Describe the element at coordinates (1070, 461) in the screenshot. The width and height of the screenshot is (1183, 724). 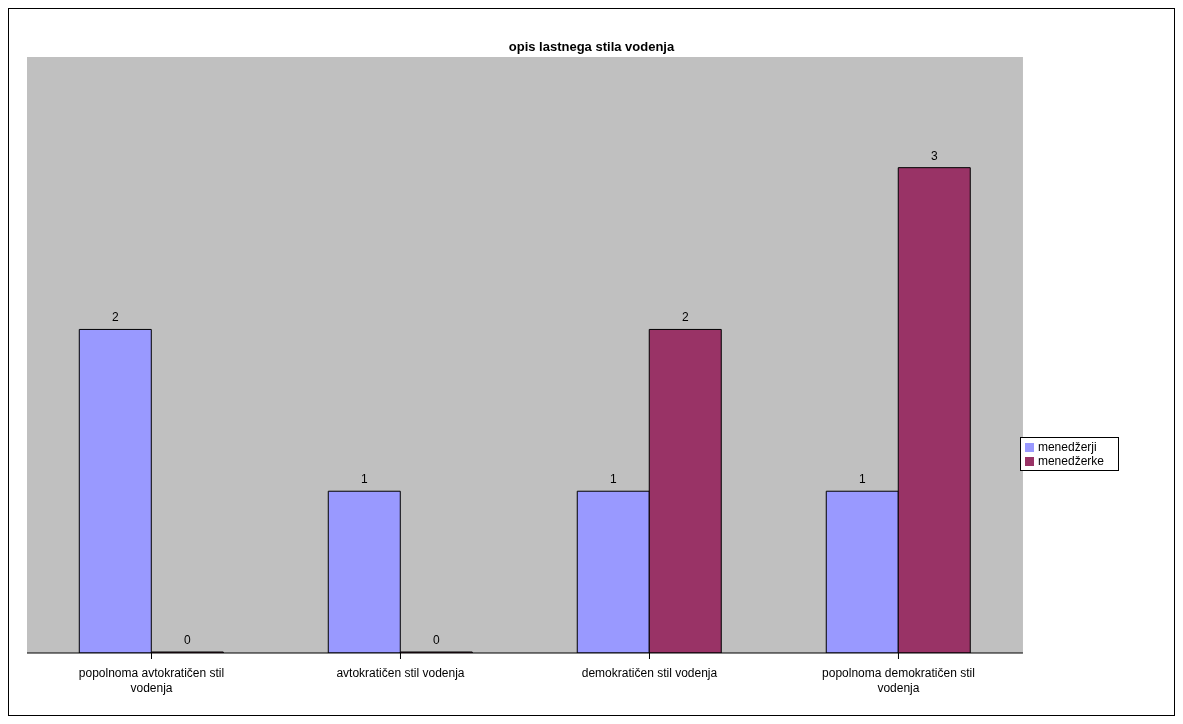
I see `legend-label: menedžerke` at that location.